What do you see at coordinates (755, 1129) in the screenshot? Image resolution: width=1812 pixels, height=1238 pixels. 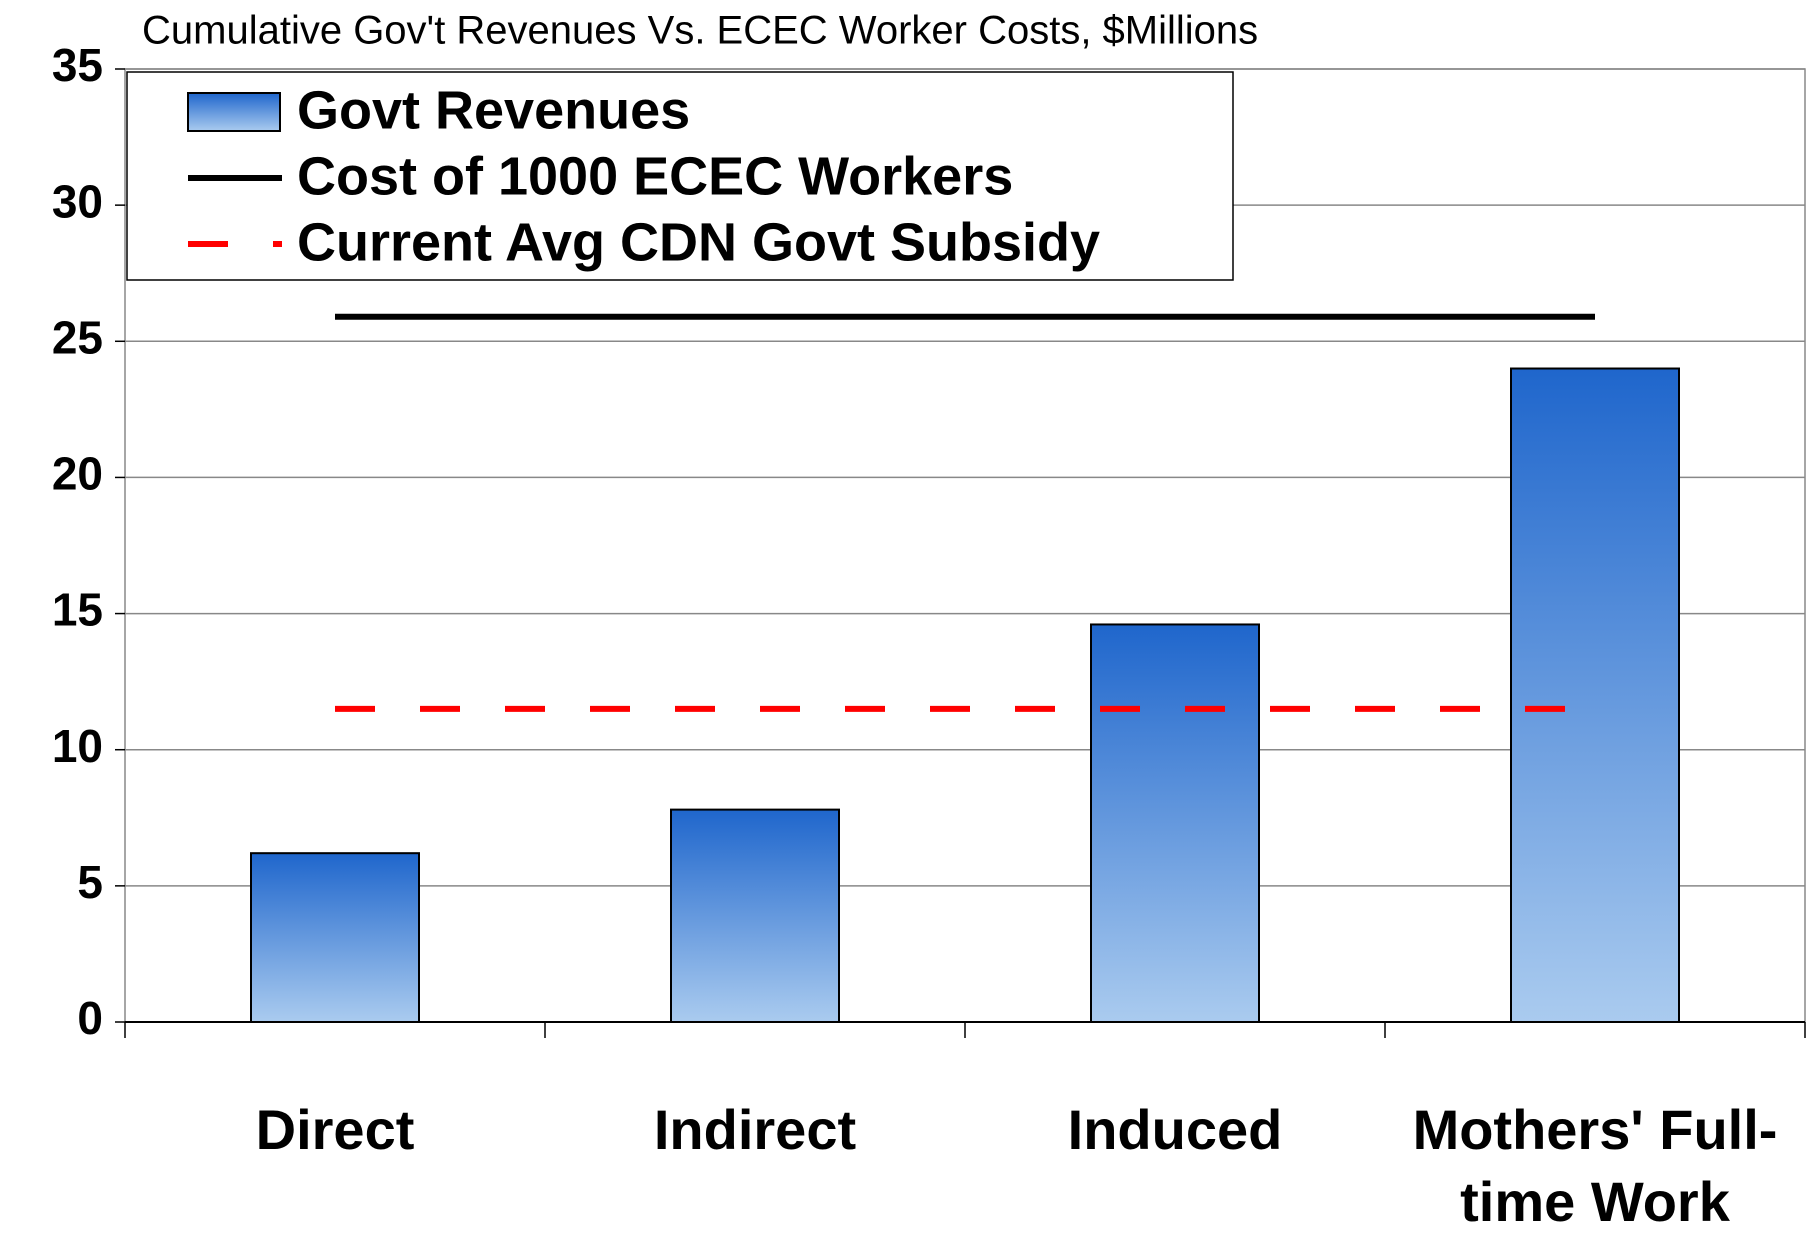 I see `x-tick-label: Indirect` at bounding box center [755, 1129].